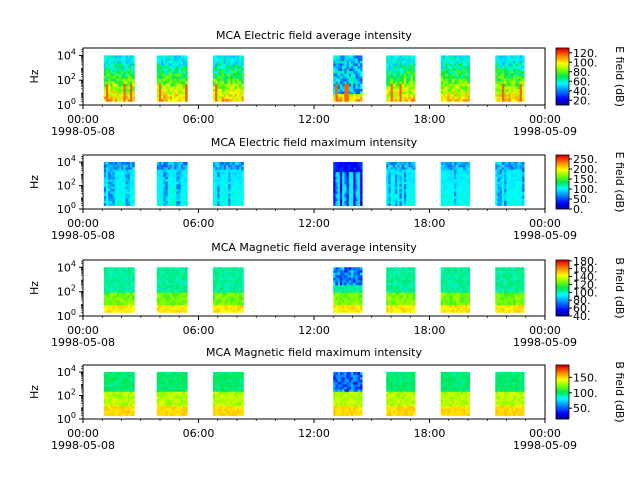  Describe the element at coordinates (545, 119) in the screenshot. I see `x-tick-label: 00:00` at that location.